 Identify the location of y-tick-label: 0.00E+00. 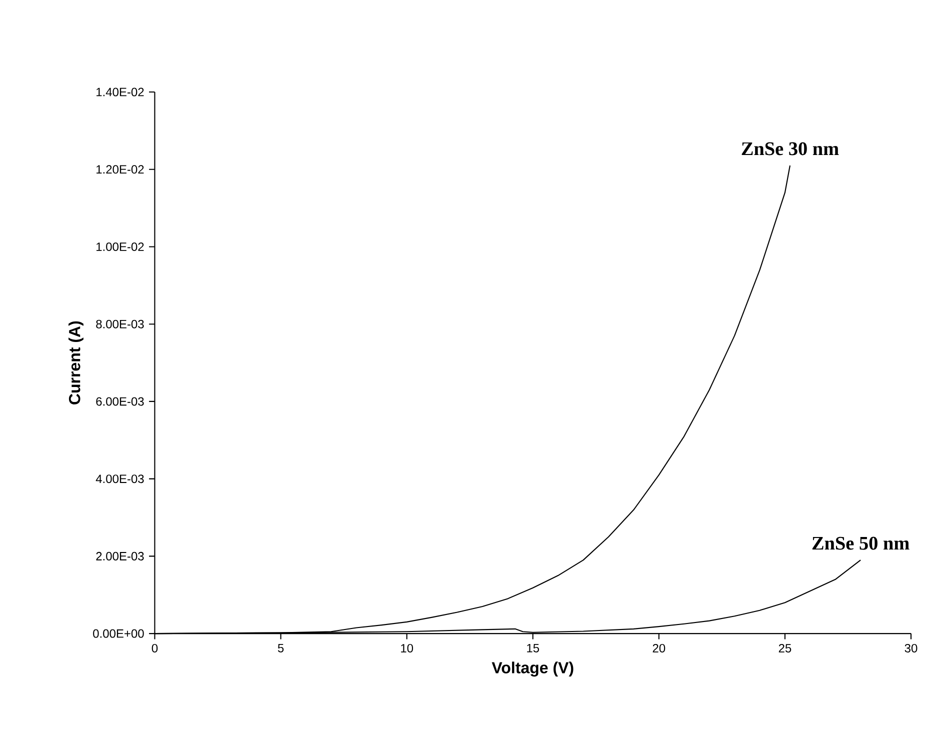
(118, 633).